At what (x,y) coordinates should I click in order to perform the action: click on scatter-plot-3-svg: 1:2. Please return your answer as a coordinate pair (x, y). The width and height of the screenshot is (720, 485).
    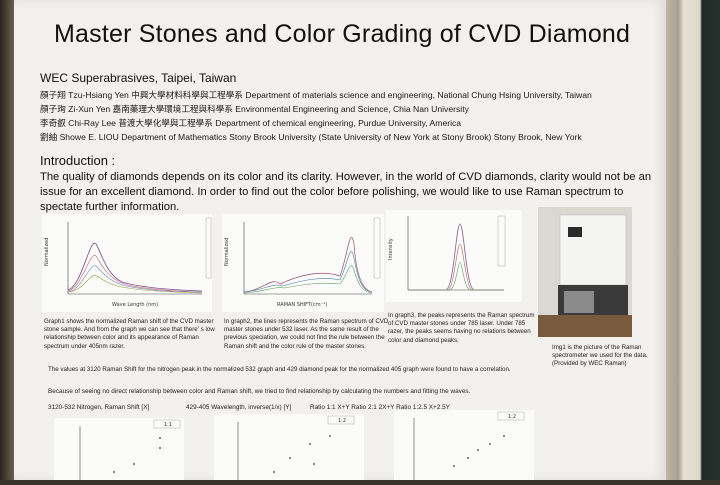
    Looking at the image, I should click on (469, 445).